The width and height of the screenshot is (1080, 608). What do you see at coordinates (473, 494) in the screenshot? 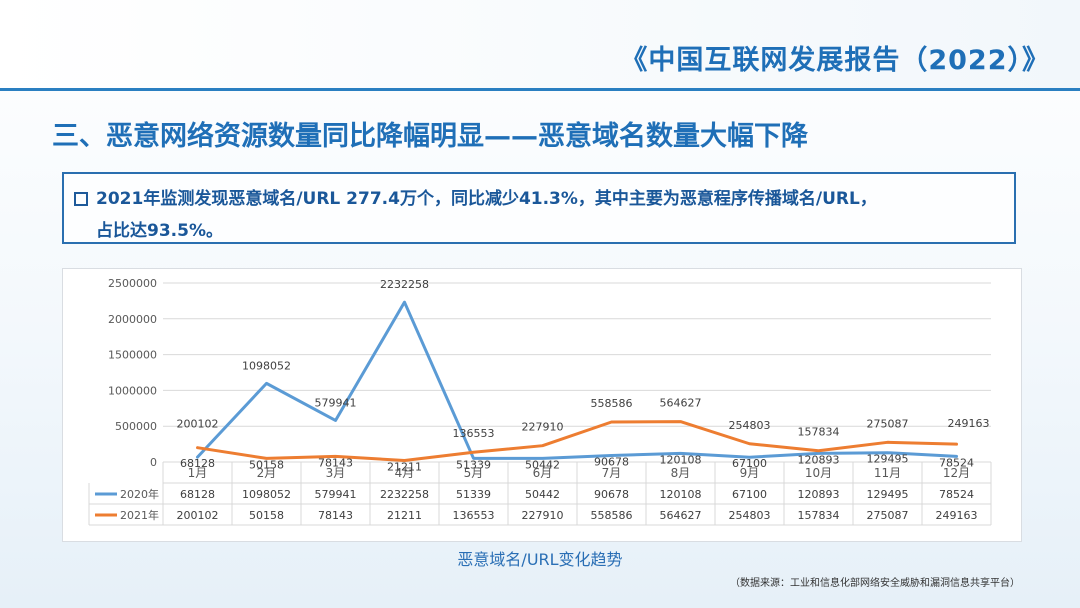
I see `table-cell: 51339` at bounding box center [473, 494].